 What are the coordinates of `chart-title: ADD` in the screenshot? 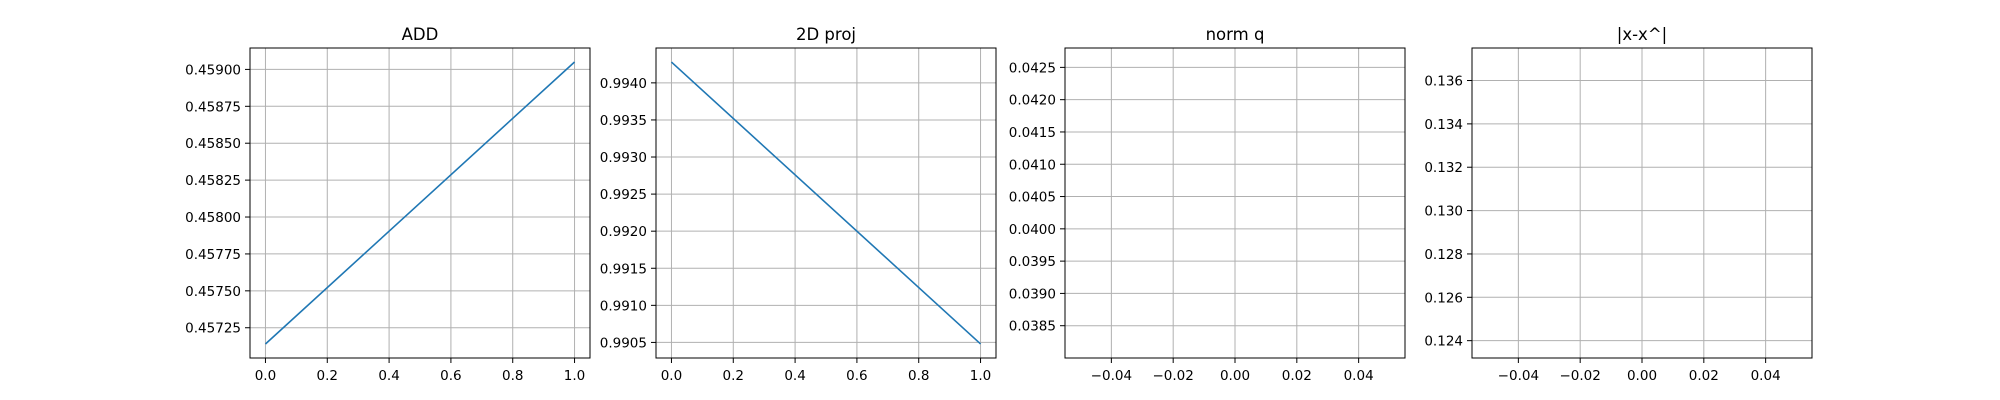 It's located at (420, 34).